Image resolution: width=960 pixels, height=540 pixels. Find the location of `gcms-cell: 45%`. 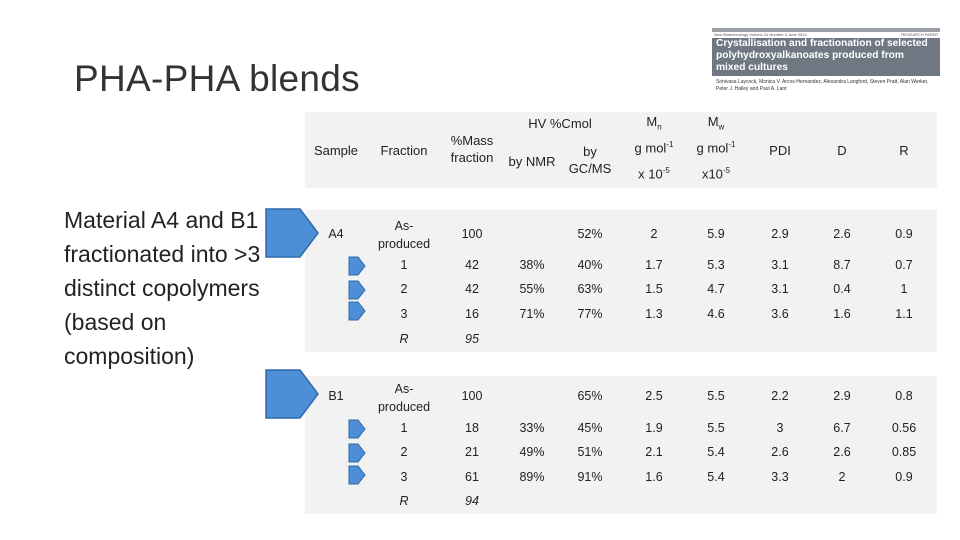

gcms-cell: 45% is located at coordinates (590, 428).